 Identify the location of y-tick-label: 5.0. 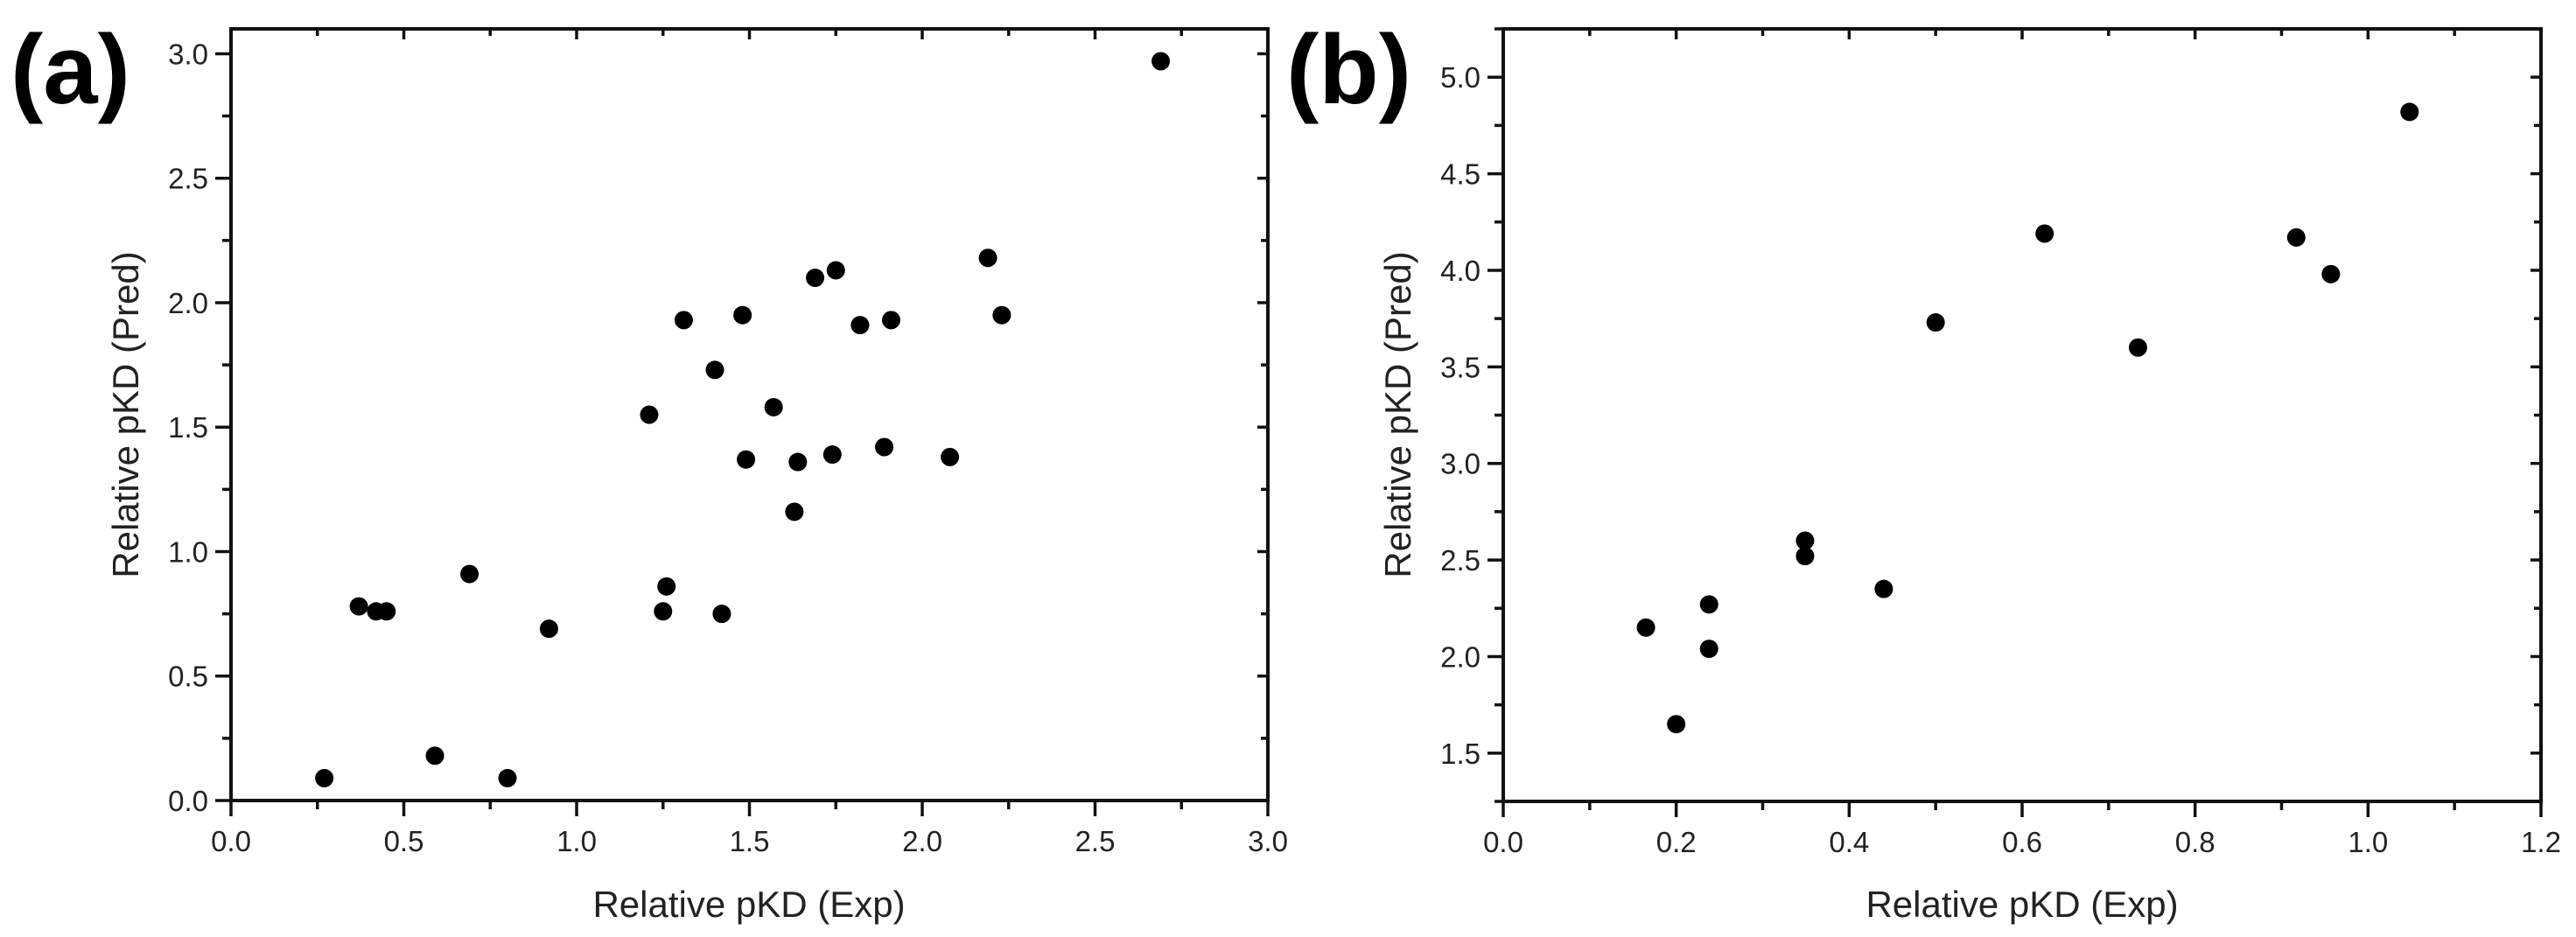
(1460, 77).